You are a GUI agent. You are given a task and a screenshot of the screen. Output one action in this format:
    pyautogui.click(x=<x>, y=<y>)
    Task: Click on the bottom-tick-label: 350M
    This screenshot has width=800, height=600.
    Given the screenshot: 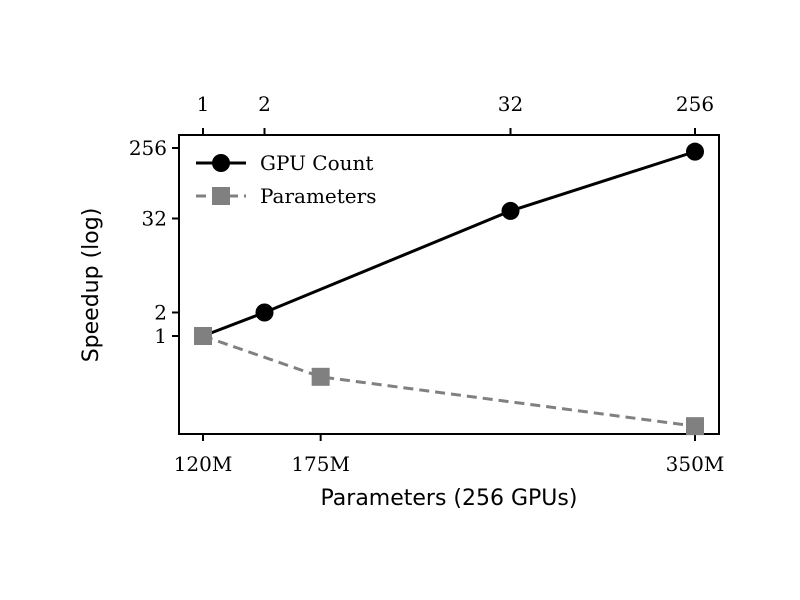 What is the action you would take?
    pyautogui.click(x=695, y=464)
    